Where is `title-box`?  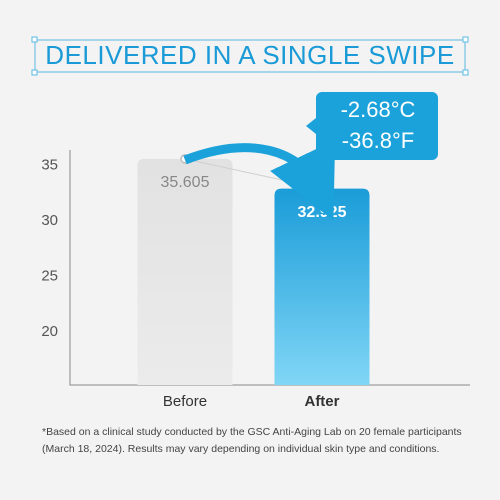
title-box is located at coordinates (250, 56).